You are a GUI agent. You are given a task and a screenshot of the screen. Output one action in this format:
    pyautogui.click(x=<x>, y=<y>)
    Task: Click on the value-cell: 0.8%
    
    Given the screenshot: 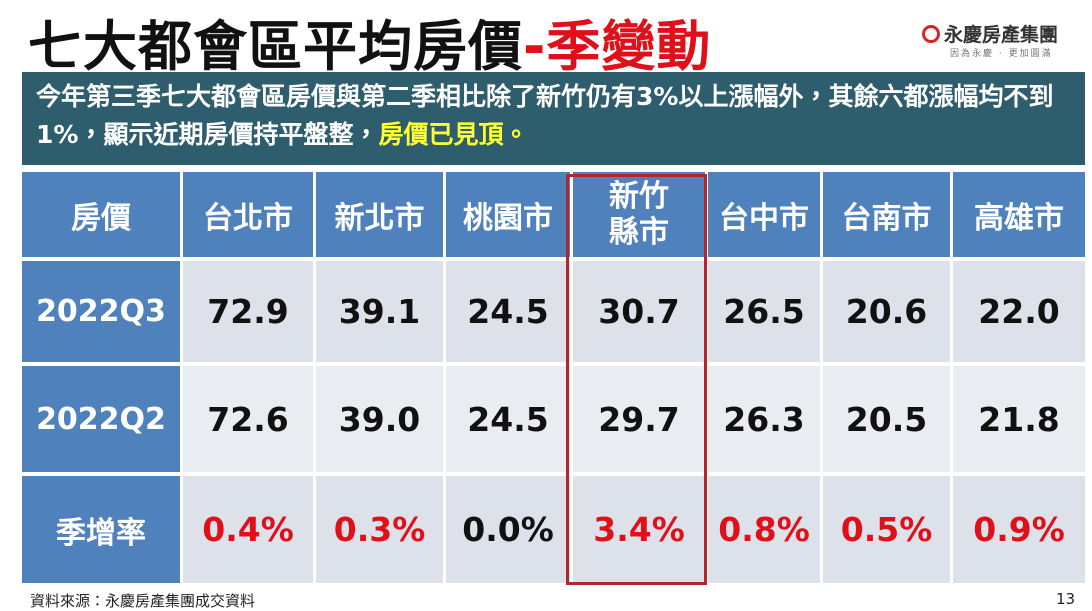 What is the action you would take?
    pyautogui.click(x=764, y=529)
    